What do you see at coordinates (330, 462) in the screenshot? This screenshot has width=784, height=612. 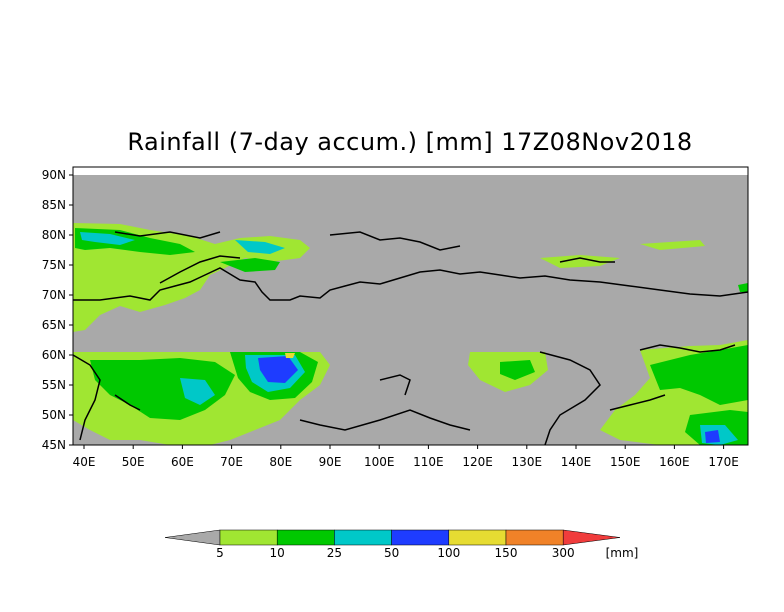 I see `lon-tick-label: 90E` at bounding box center [330, 462].